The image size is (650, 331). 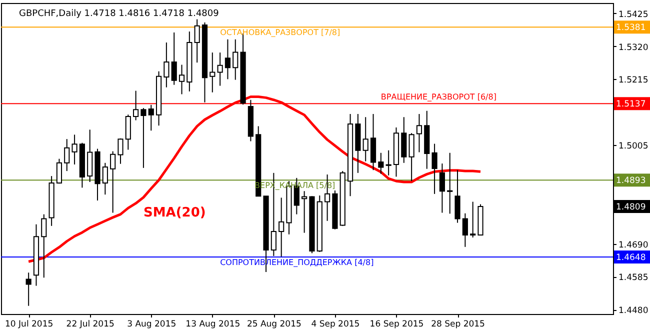 What do you see at coordinates (631, 257) in the screenshot?
I see `text: 1.4648` at bounding box center [631, 257].